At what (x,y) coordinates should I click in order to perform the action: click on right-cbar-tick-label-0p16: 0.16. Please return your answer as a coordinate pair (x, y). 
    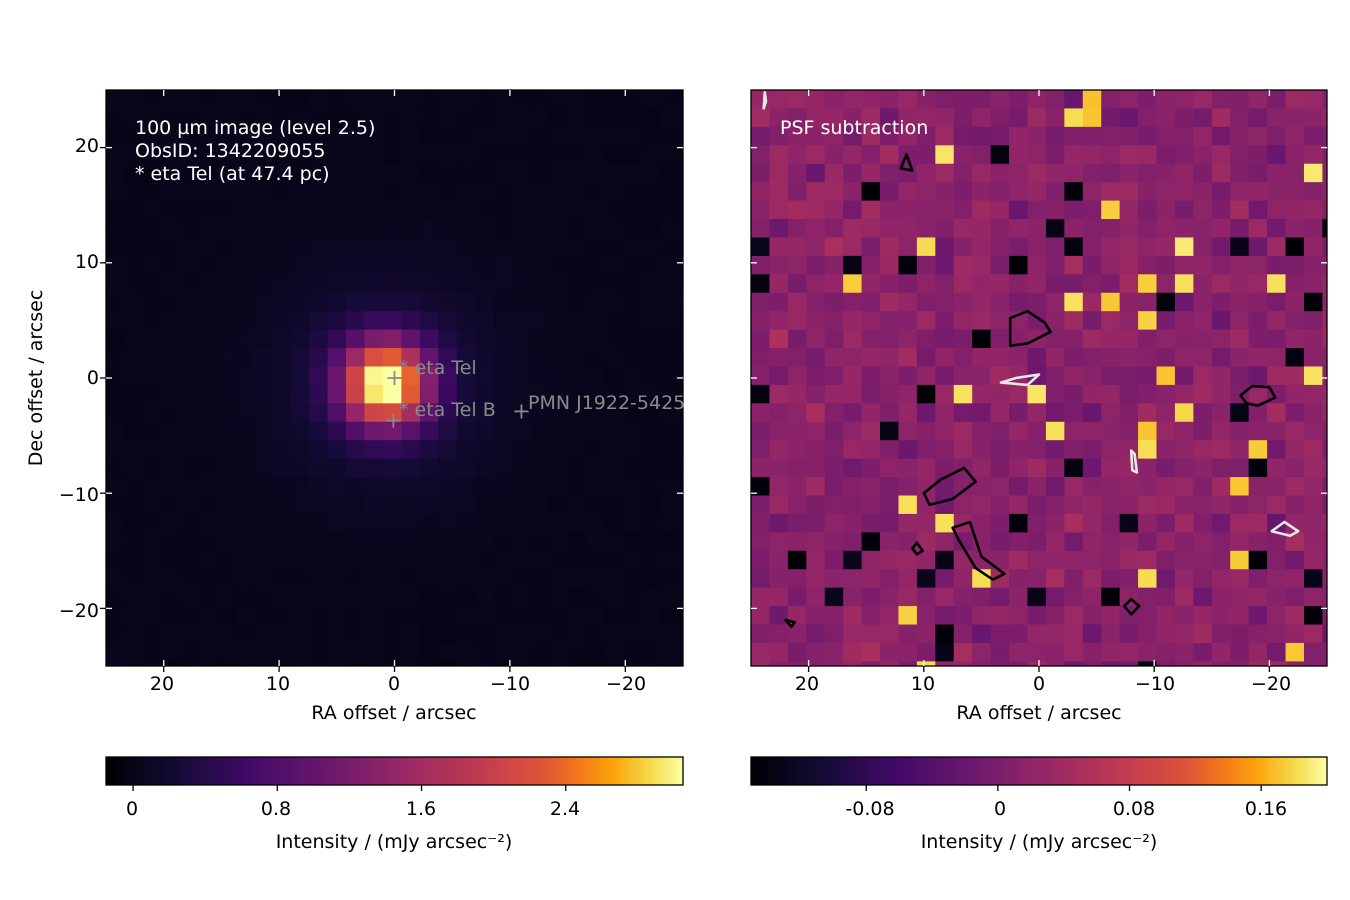
    Looking at the image, I should click on (1266, 809).